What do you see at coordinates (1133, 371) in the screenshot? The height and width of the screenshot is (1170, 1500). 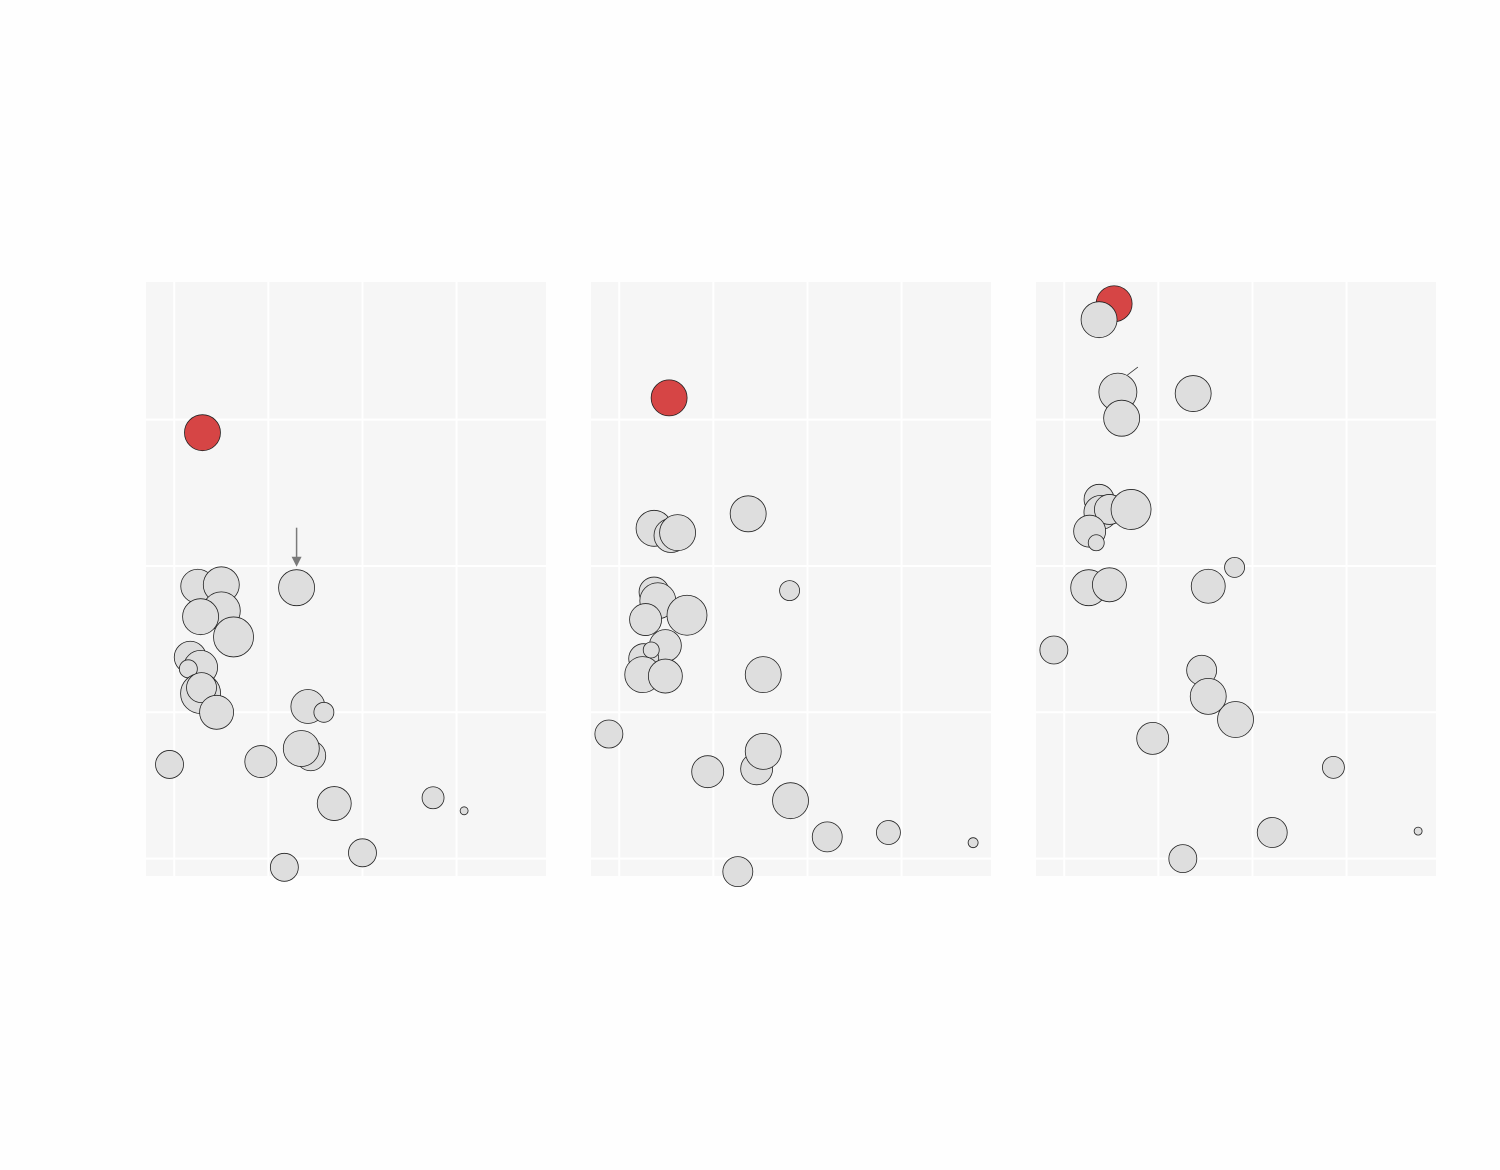 I see `annotation-tick` at bounding box center [1133, 371].